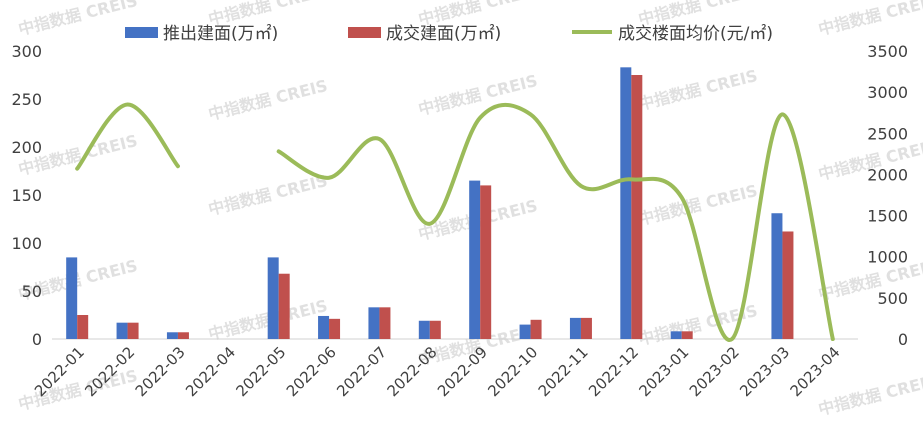 The width and height of the screenshot is (923, 427). I want to click on y-left-tick-label: 200, so click(26, 147).